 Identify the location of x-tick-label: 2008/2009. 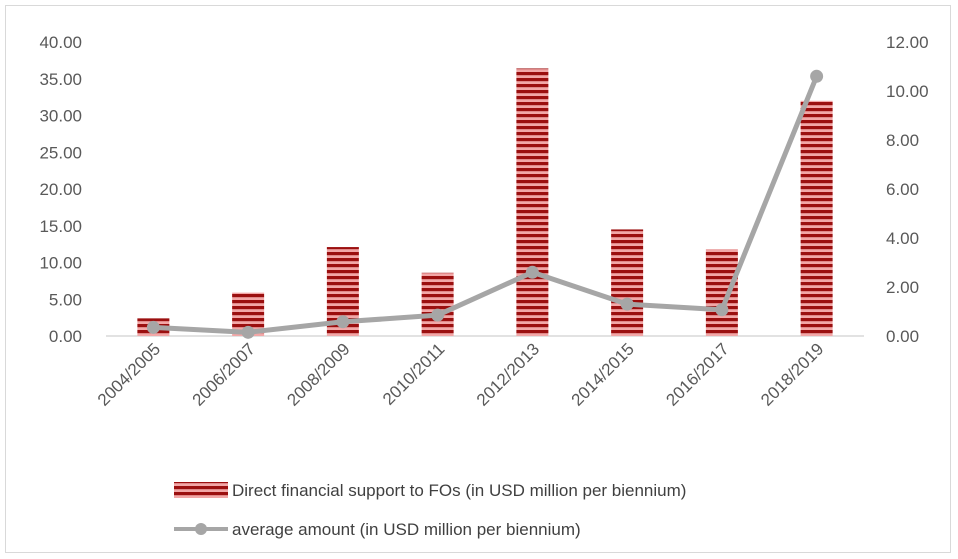
(318, 374).